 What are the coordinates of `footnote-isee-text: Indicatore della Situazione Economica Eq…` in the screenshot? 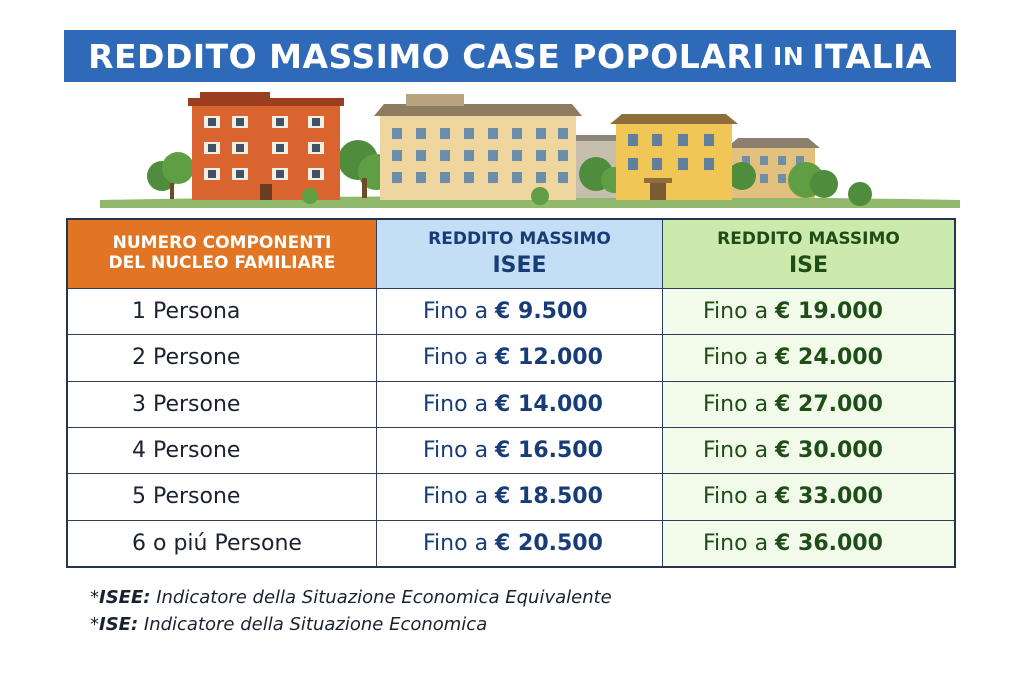 It's located at (384, 597).